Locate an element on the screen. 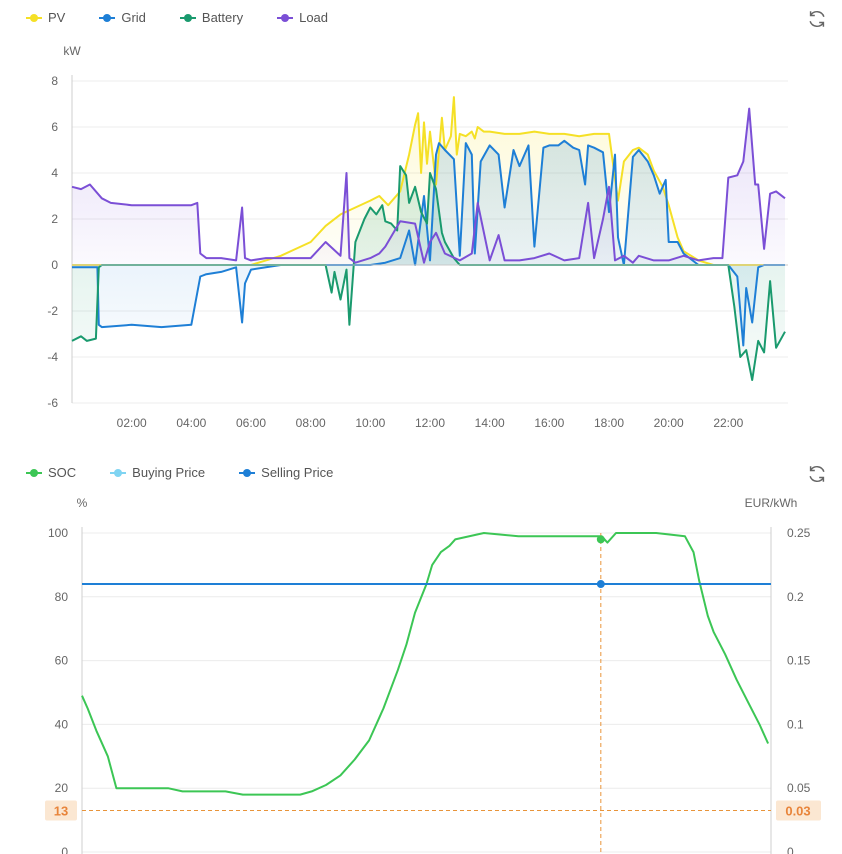  y-tick-label: -4 is located at coordinates (52, 357).